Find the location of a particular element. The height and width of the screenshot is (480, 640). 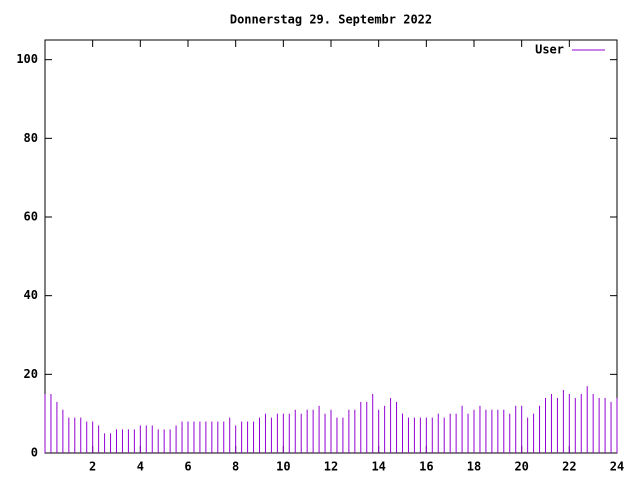

legend-label: User is located at coordinates (549, 50).